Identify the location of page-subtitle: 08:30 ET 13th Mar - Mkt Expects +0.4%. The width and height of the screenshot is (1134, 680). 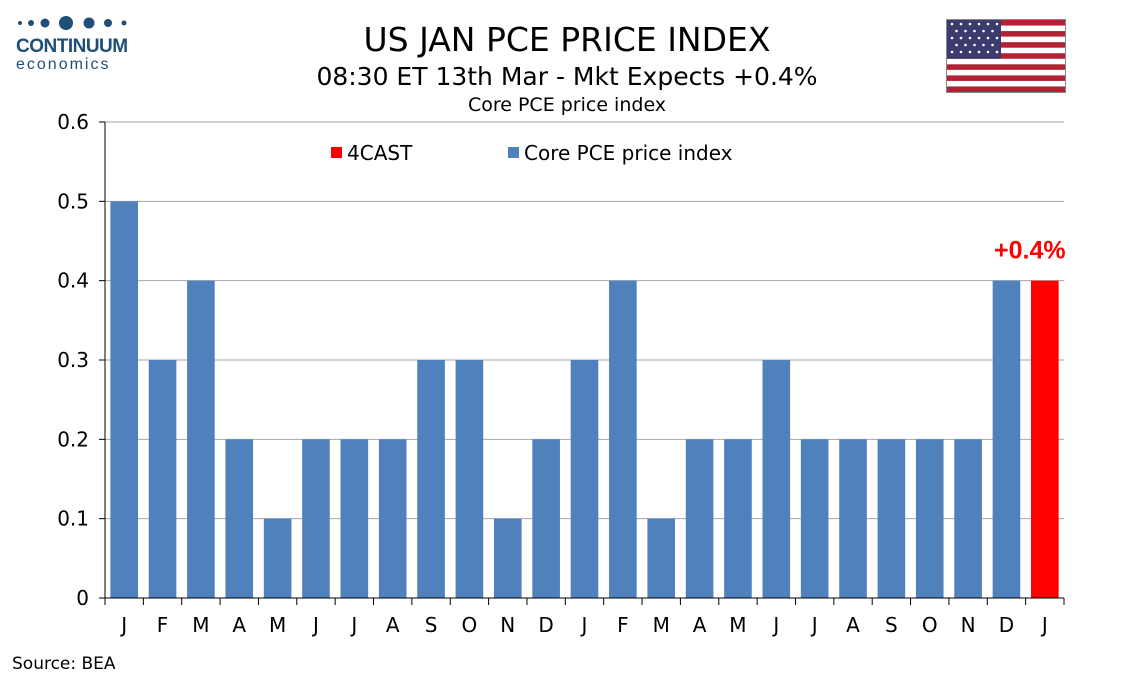
(567, 76).